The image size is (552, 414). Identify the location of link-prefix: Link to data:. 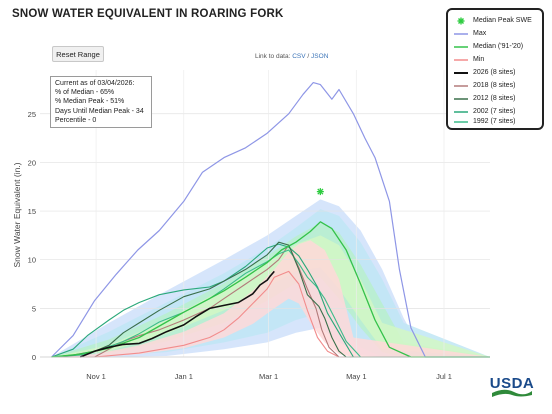
(273, 56).